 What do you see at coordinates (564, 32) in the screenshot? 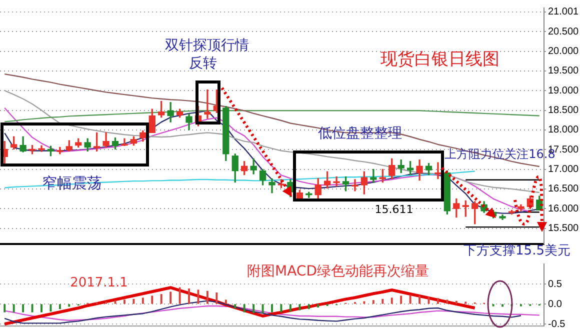
I see `y-tick-label: 20.500` at bounding box center [564, 32].